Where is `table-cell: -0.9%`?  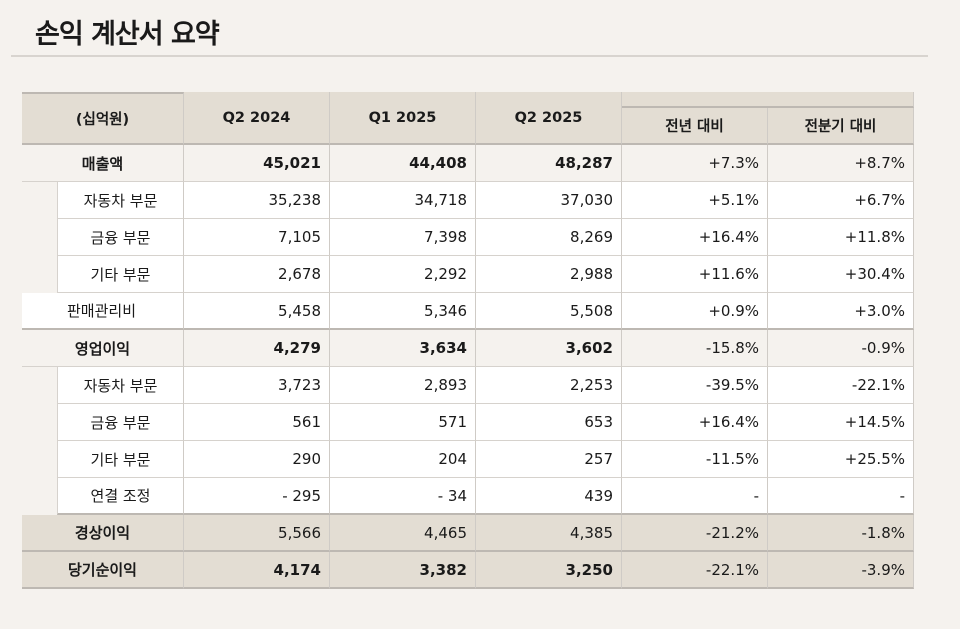
table-cell: -0.9% is located at coordinates (841, 348).